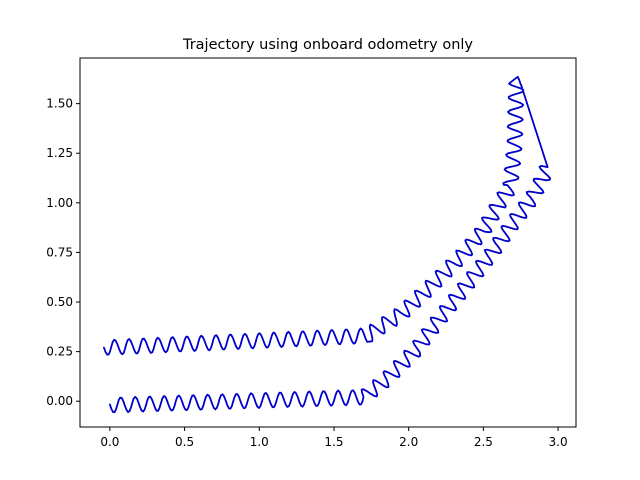  Describe the element at coordinates (327, 45) in the screenshot. I see `chart-title: Trajectory using onboard odometry only` at that location.